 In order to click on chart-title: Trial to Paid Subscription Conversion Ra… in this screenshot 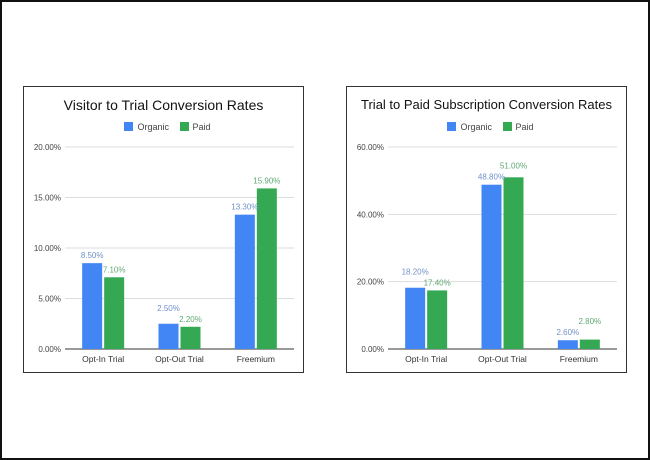, I will do `click(486, 104)`.